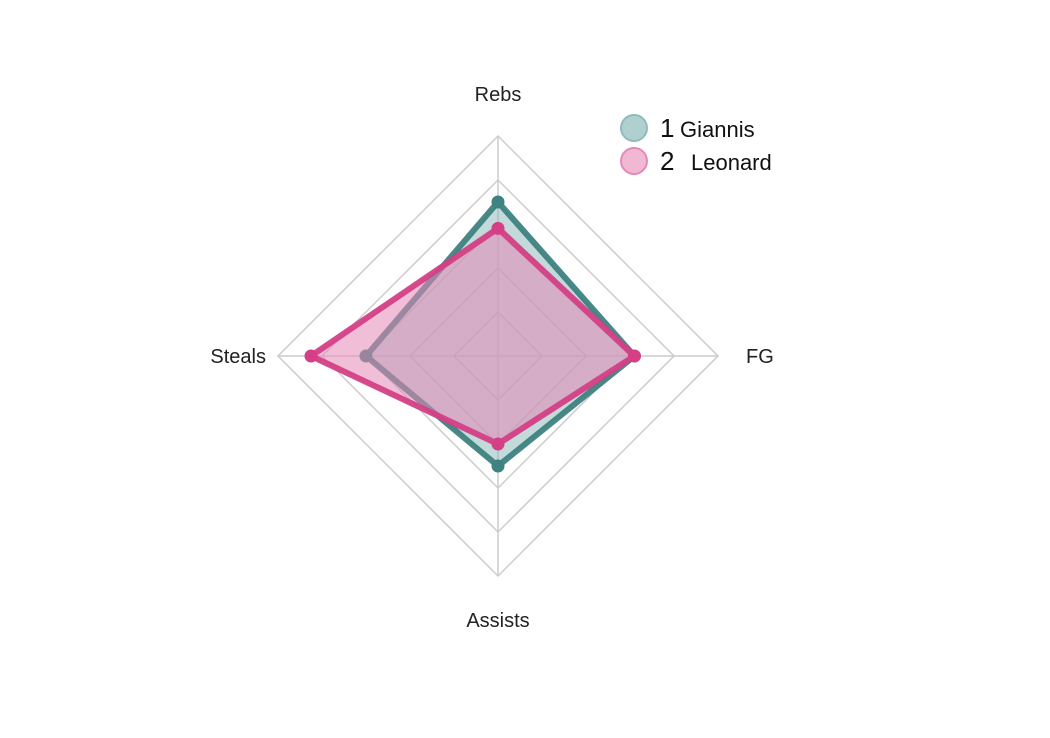  I want to click on series-2-area, so click(473, 336).